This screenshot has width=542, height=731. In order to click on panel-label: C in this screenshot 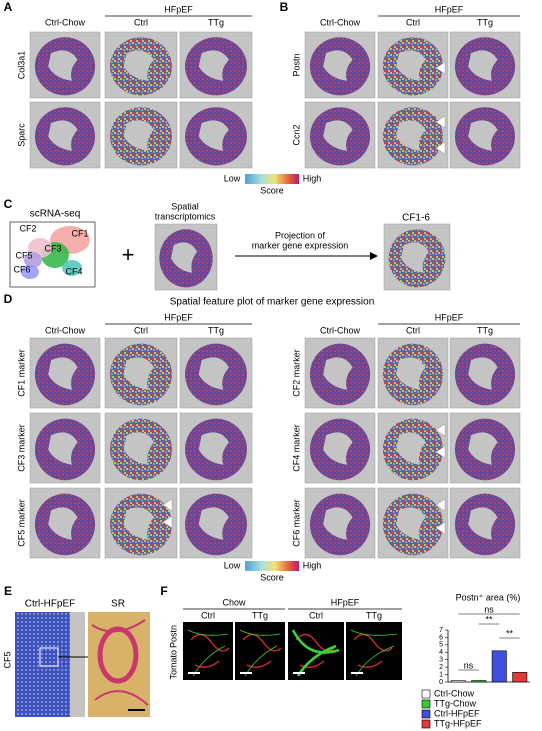, I will do `click(8, 204)`.